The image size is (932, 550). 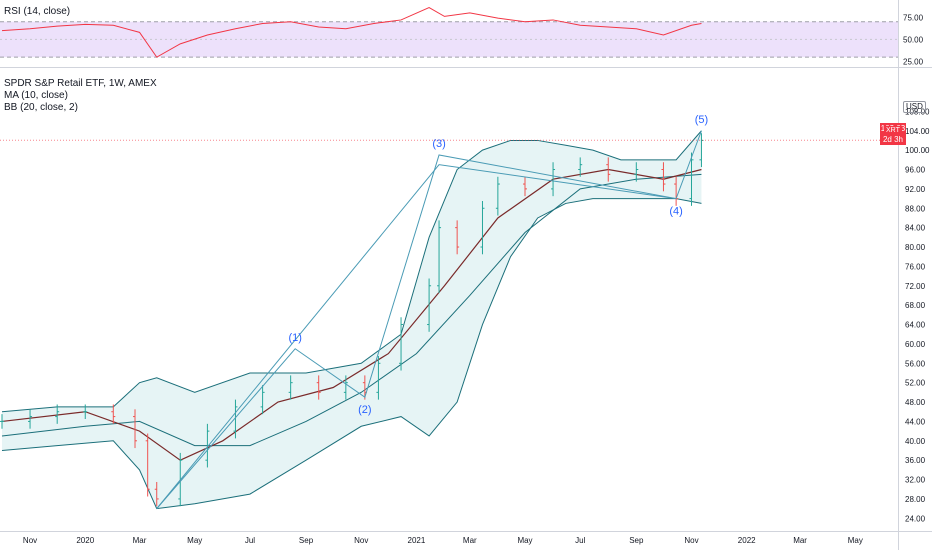 I want to click on rsi-tick-label: 75.00, so click(x=913, y=17).